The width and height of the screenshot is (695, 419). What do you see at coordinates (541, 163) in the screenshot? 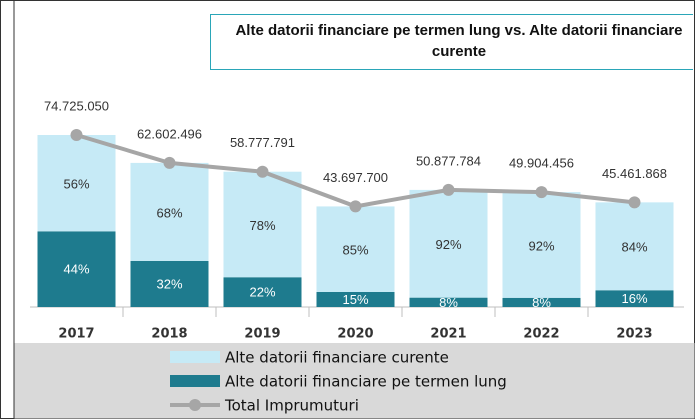
I see `data-label: 49.904.456` at bounding box center [541, 163].